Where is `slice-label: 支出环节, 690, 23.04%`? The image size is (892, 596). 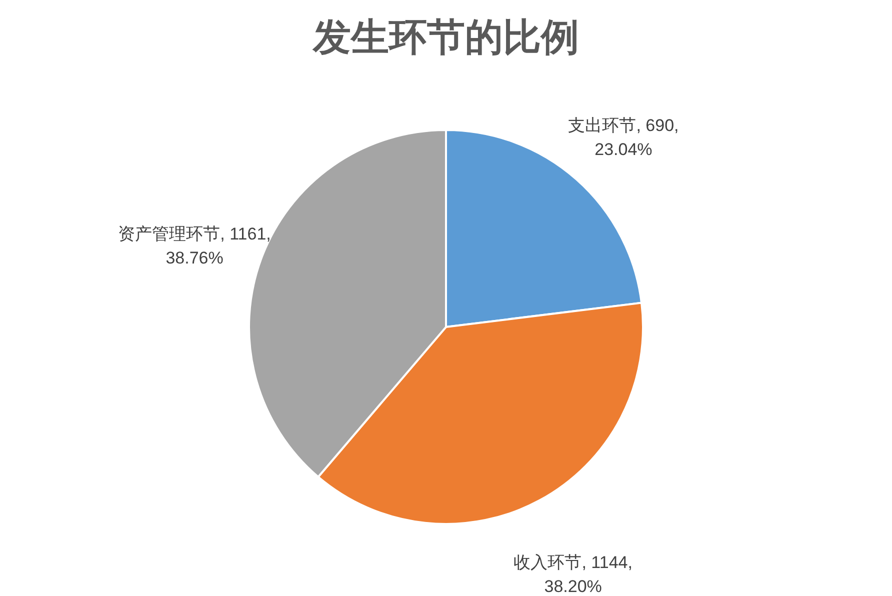
slice-label: 支出环节, 690, 23.04% is located at coordinates (623, 138).